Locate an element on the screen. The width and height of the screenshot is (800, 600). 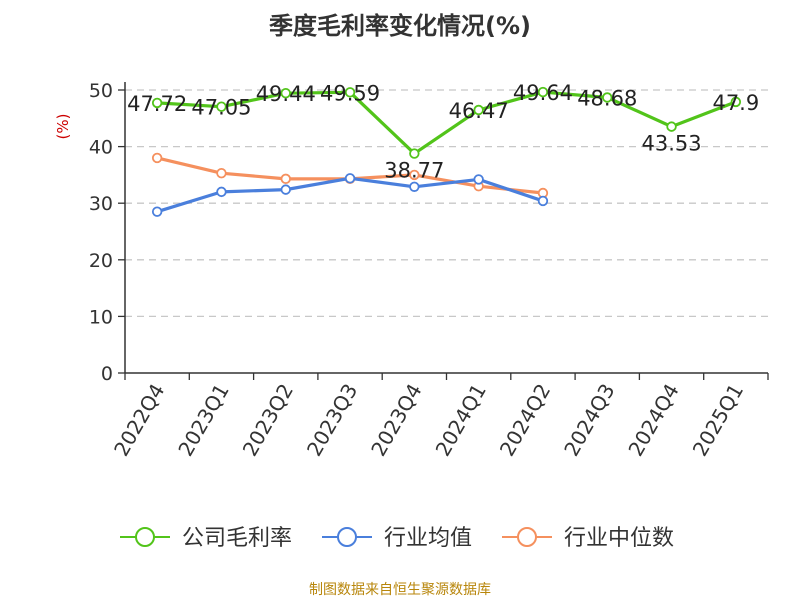
data-label: 38.77 is located at coordinates (414, 171).